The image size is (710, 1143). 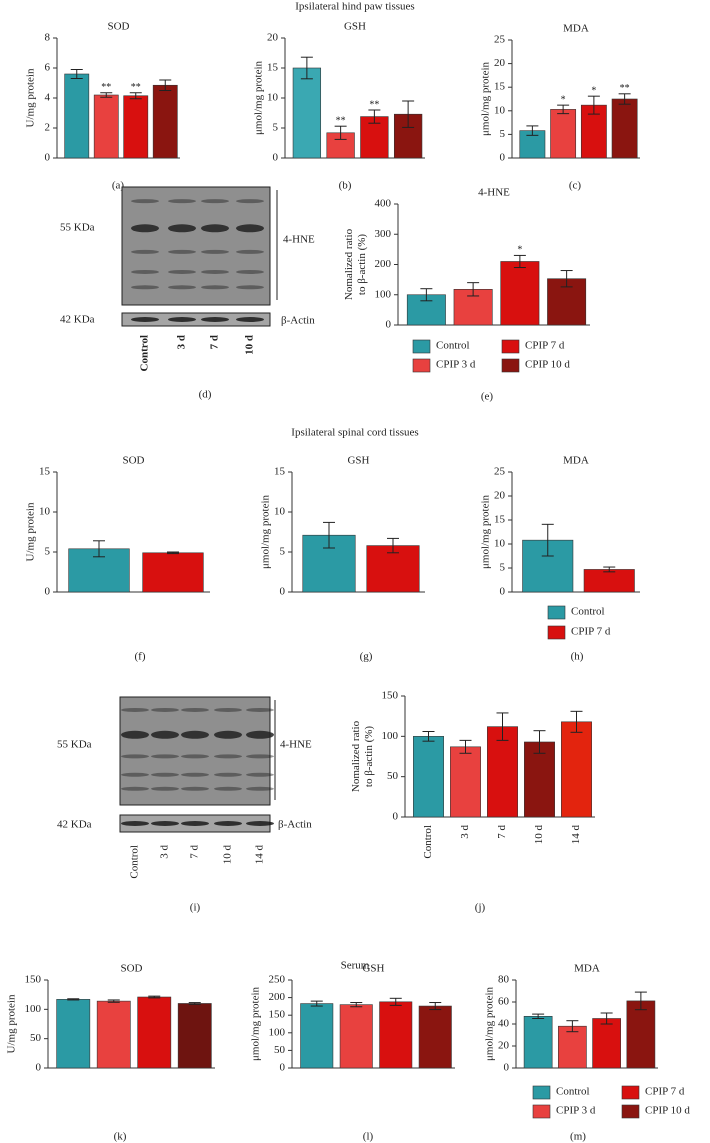 What do you see at coordinates (366, 657) in the screenshot?
I see `panel-label: (g)` at bounding box center [366, 657].